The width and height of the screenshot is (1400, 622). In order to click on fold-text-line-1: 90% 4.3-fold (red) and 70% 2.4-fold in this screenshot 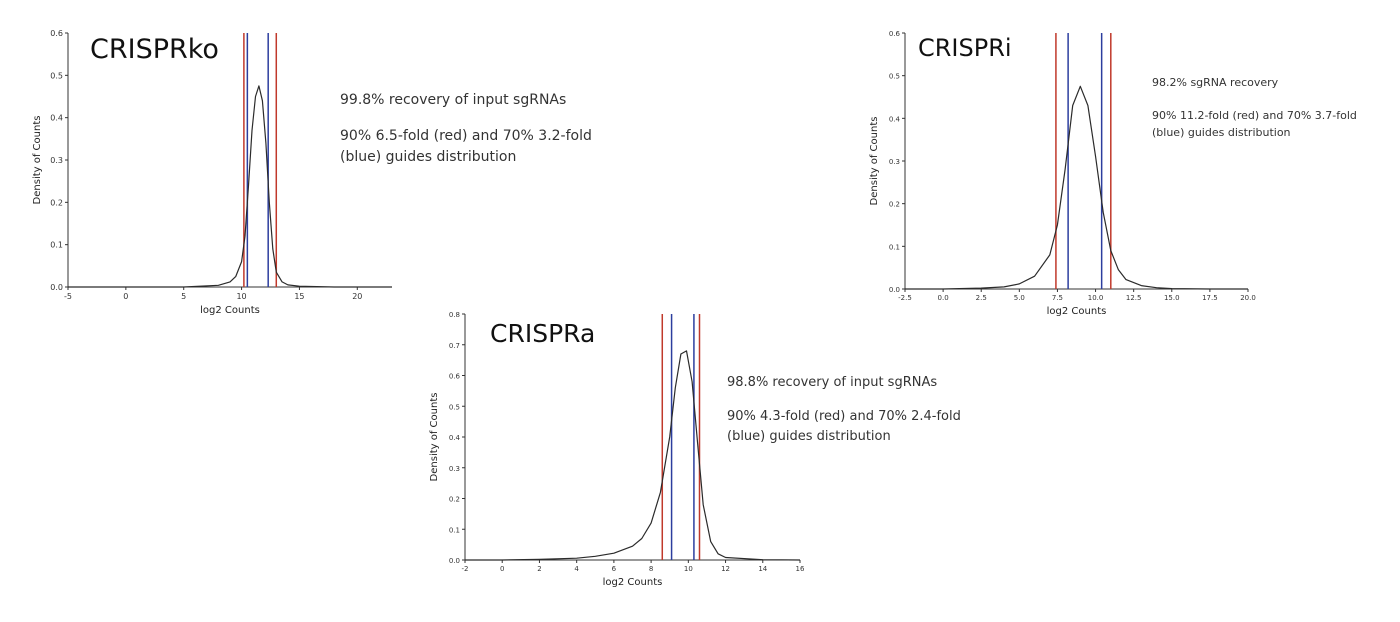, I will do `click(844, 417)`.